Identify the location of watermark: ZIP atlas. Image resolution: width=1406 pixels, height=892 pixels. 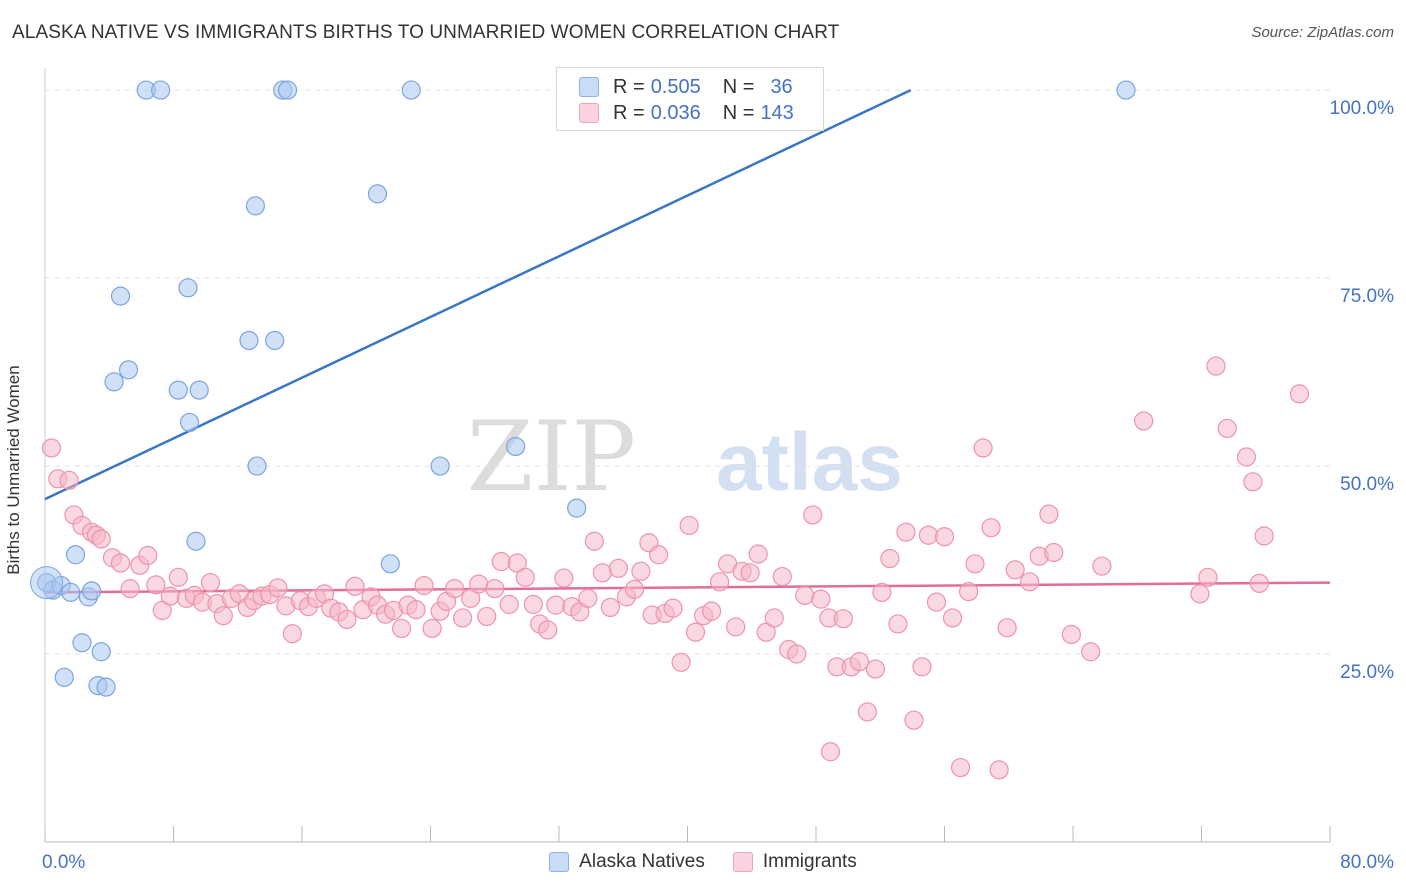
(685, 457).